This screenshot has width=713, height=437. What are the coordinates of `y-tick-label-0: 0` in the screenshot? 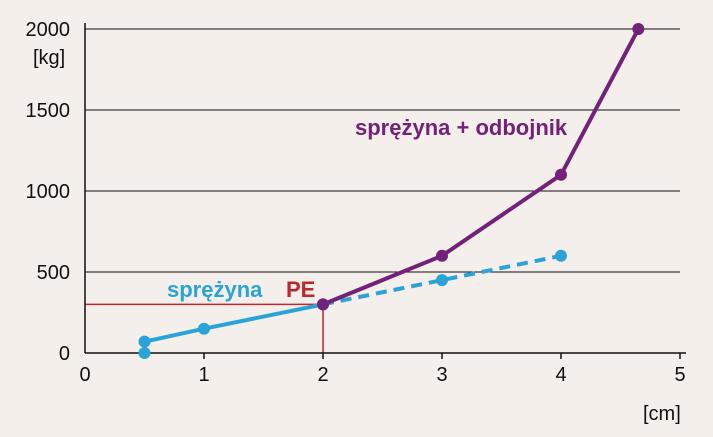 It's located at (64, 354).